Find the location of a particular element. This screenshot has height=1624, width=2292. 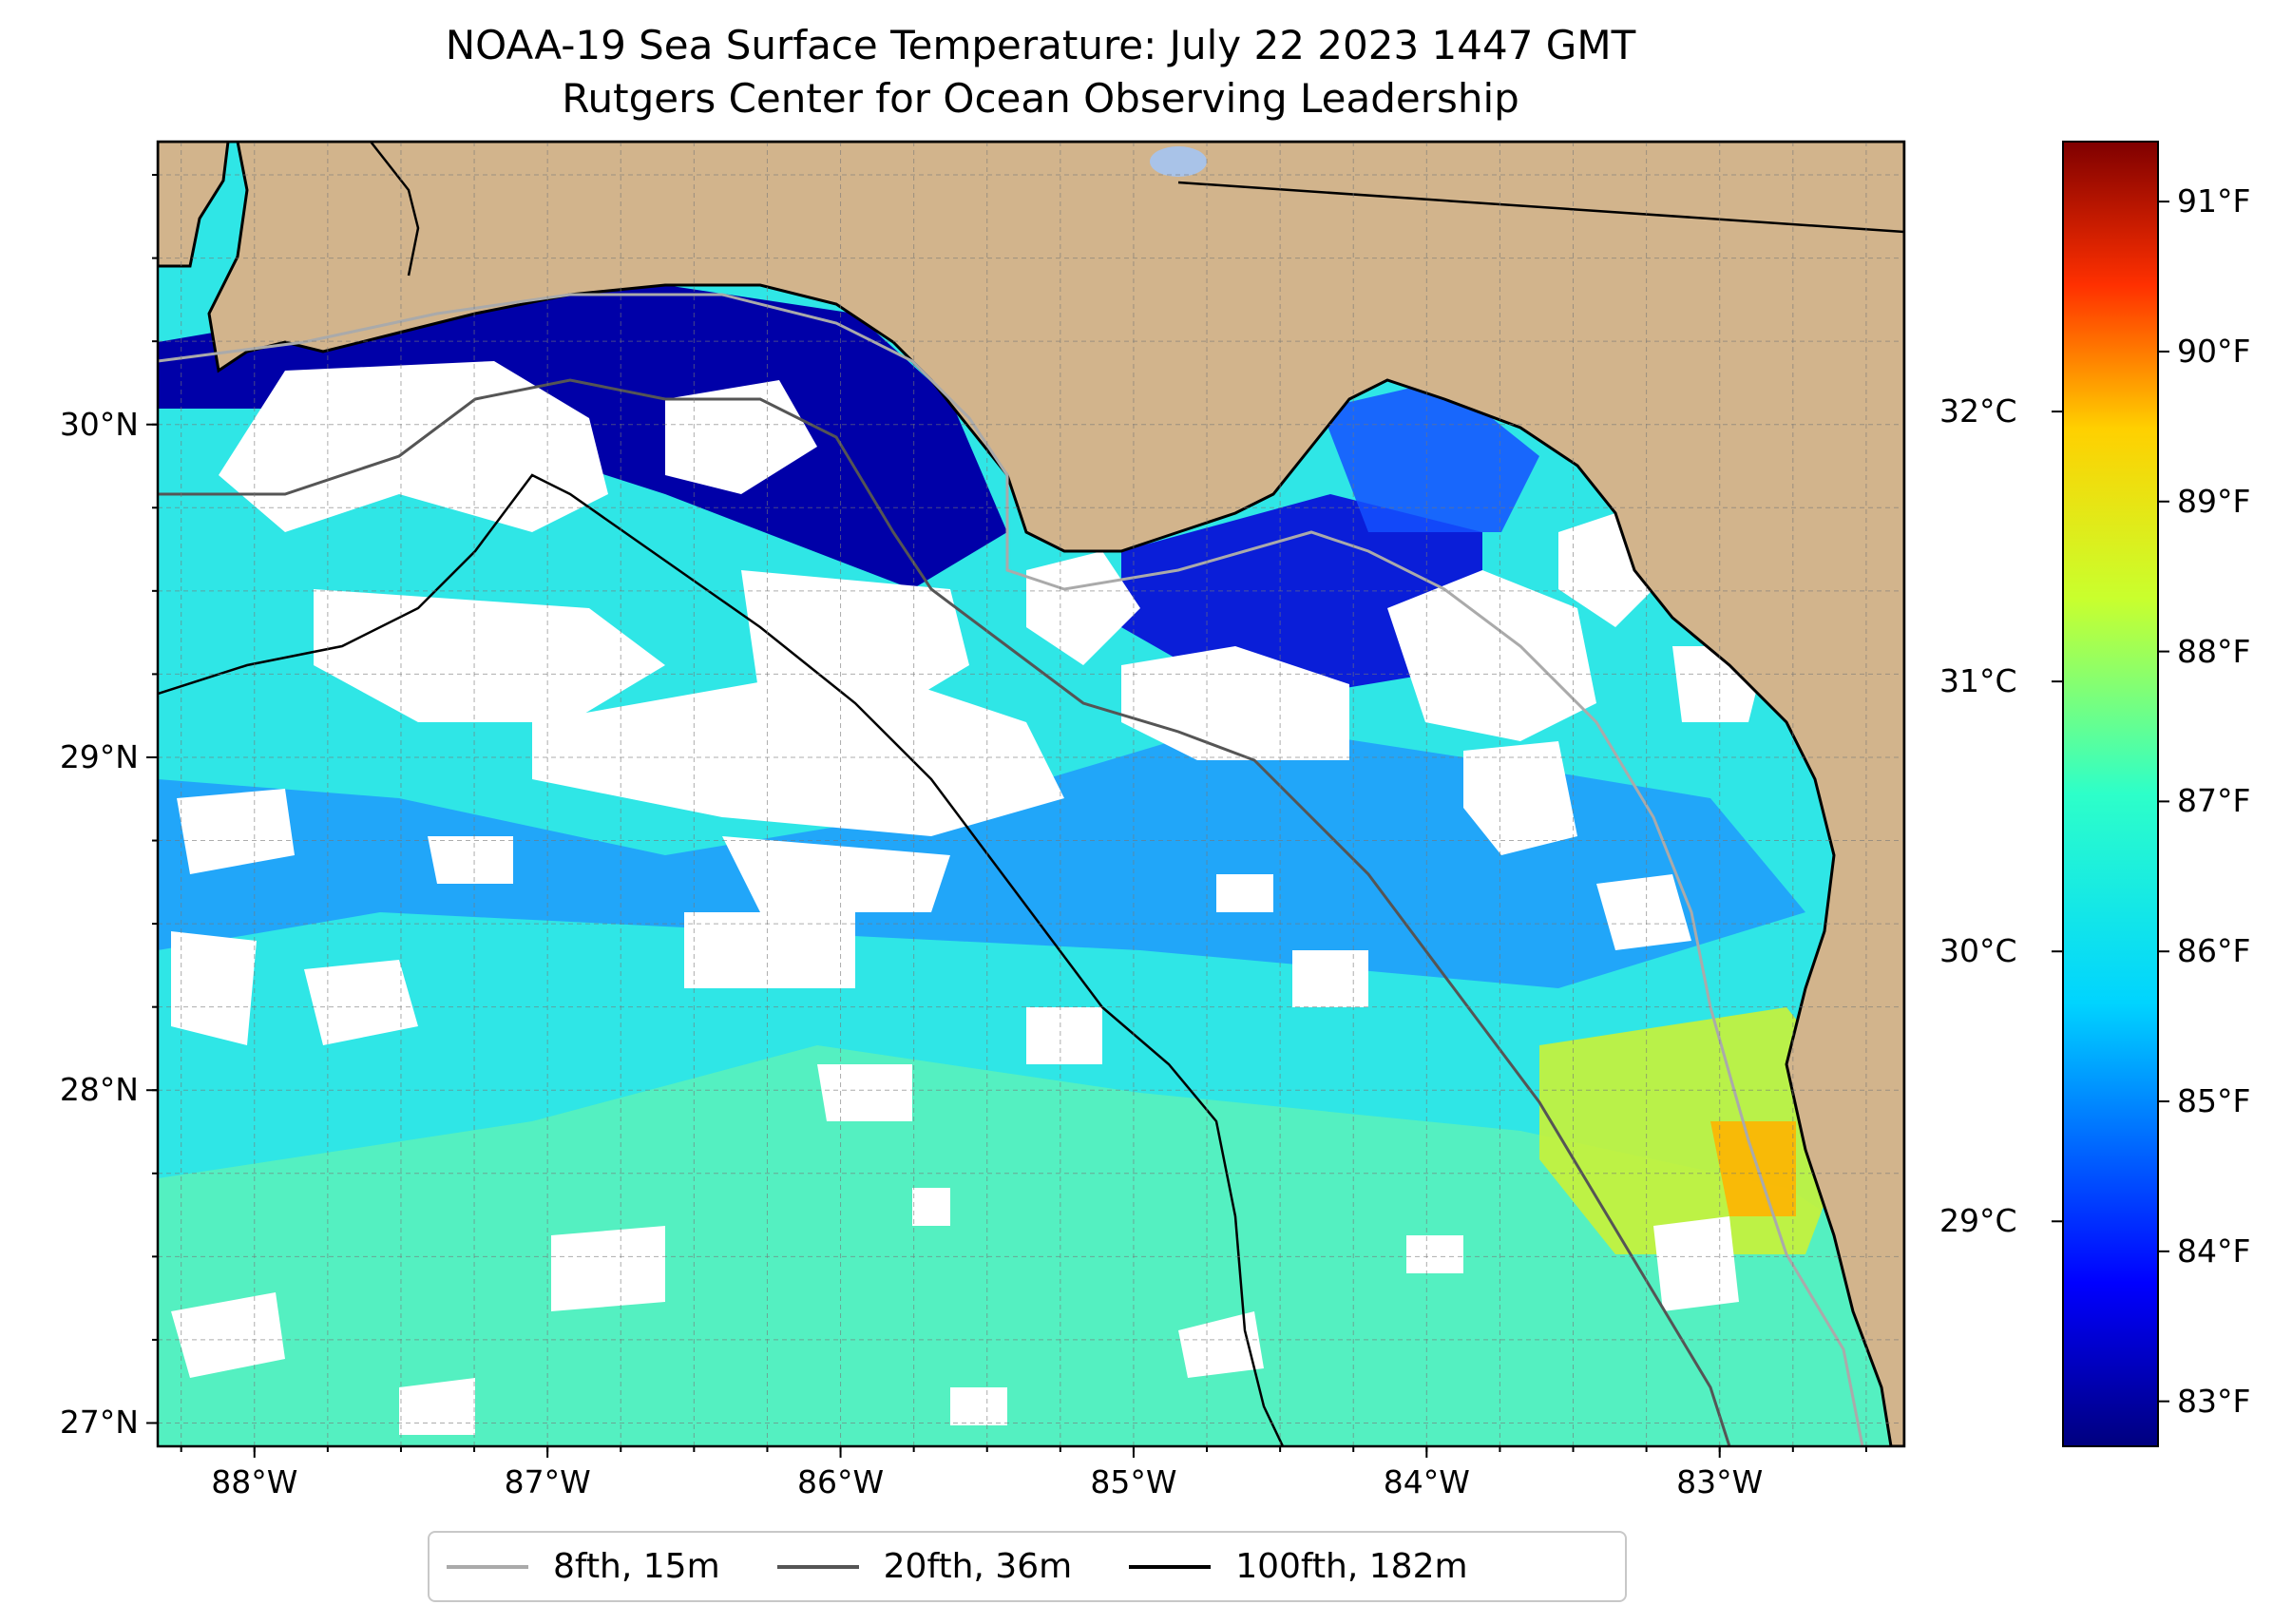

colorbar-label-f: 86°F is located at coordinates (2214, 951).